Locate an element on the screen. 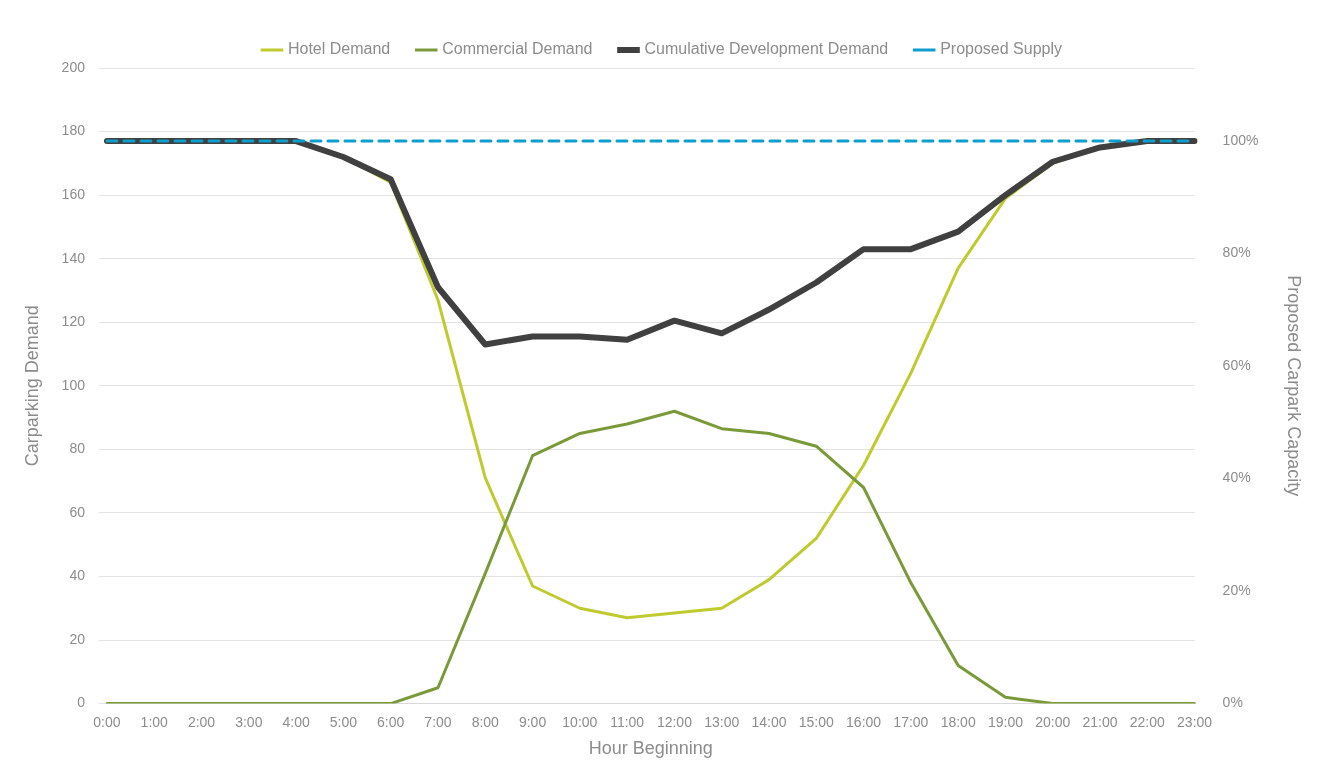  y-tick-label: 40 is located at coordinates (77, 575).